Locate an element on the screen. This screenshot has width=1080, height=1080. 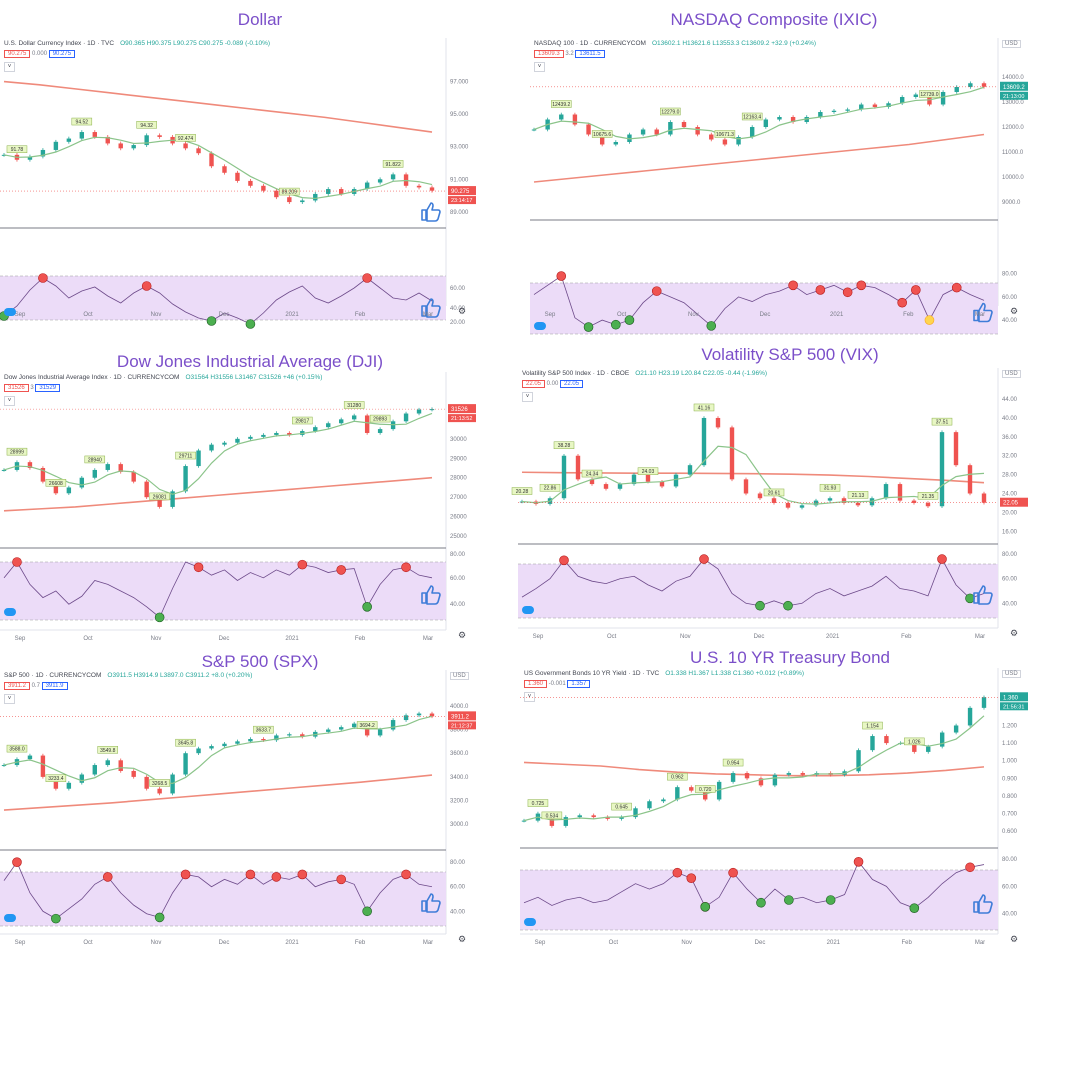
buy-price-box: 13611.5 is located at coordinates (590, 54).